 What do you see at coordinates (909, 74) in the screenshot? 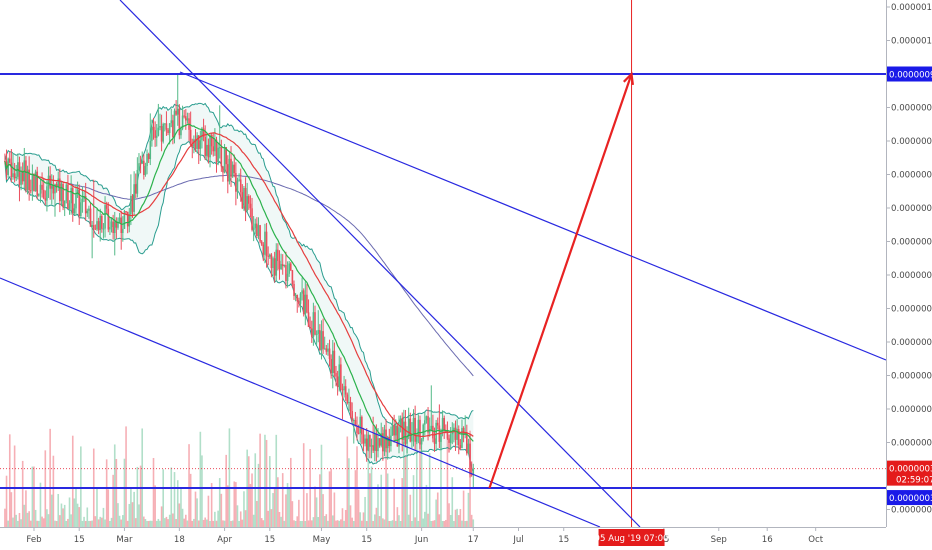
I see `resistance-label: 0.00000095` at bounding box center [909, 74].